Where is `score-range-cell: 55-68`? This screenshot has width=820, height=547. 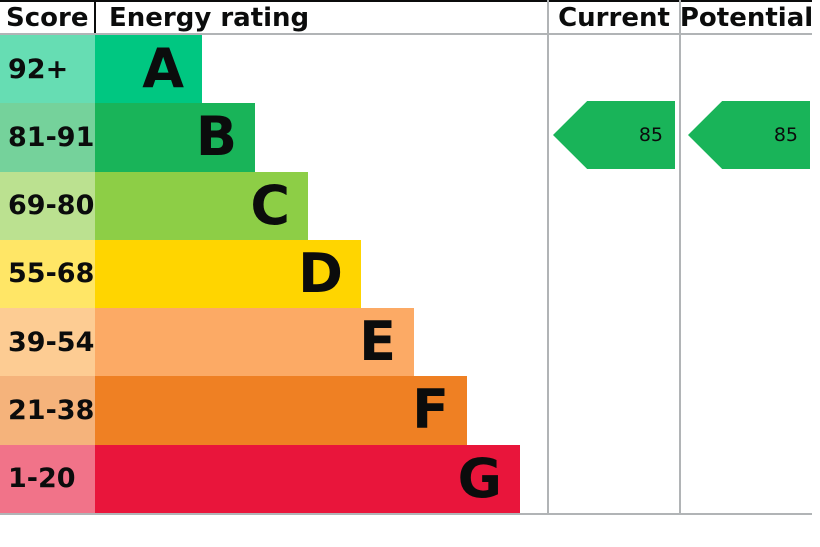 score-range-cell: 55-68 is located at coordinates (47, 274).